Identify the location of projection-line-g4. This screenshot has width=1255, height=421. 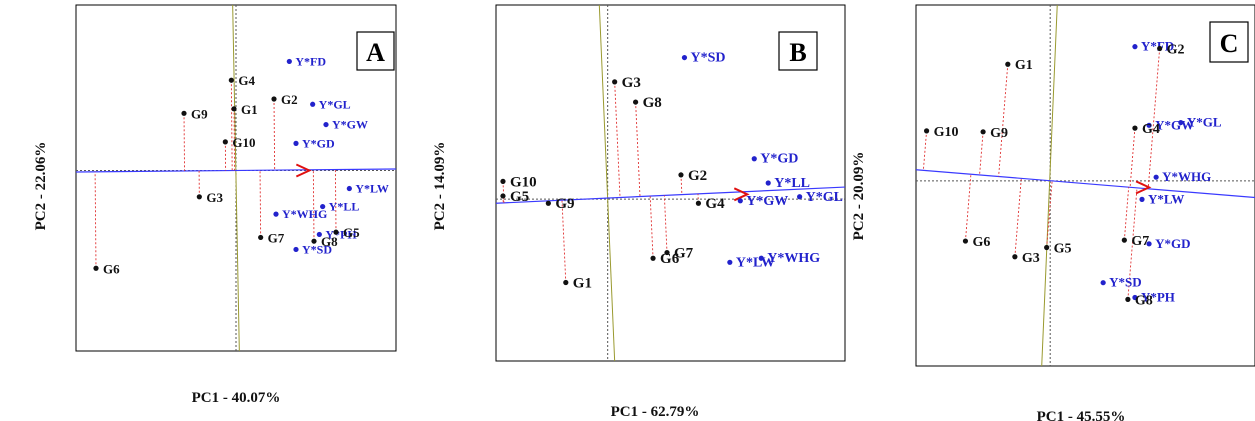
(231, 125).